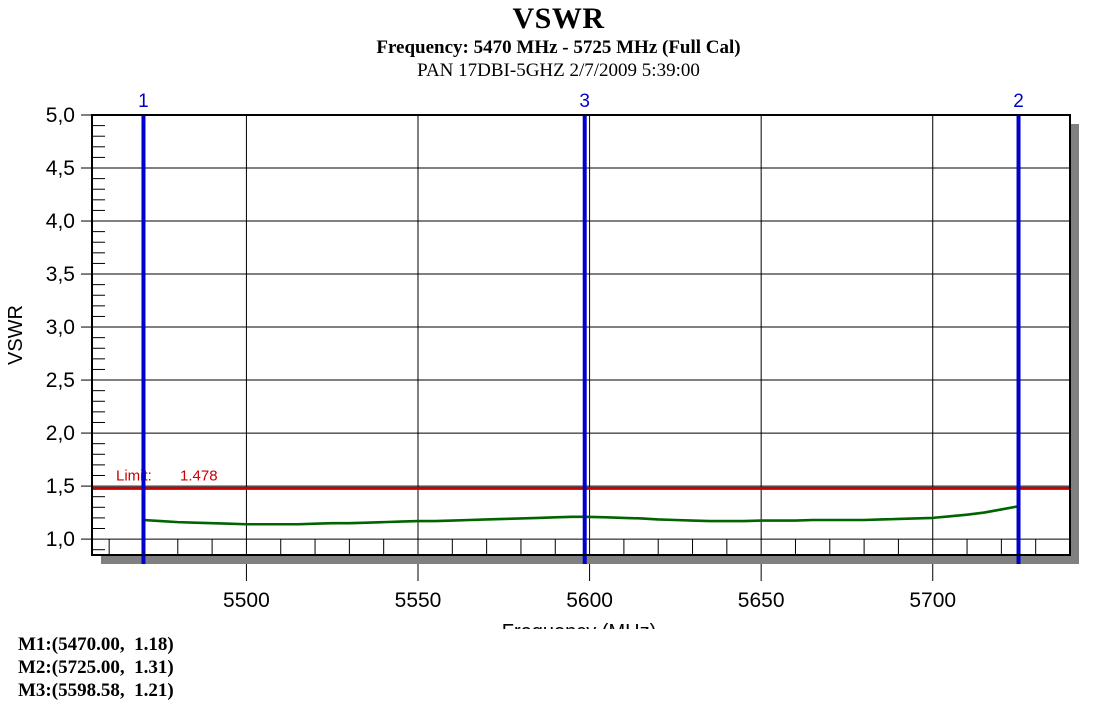 The height and width of the screenshot is (706, 1117). I want to click on limit-label: Limit:, so click(134, 475).